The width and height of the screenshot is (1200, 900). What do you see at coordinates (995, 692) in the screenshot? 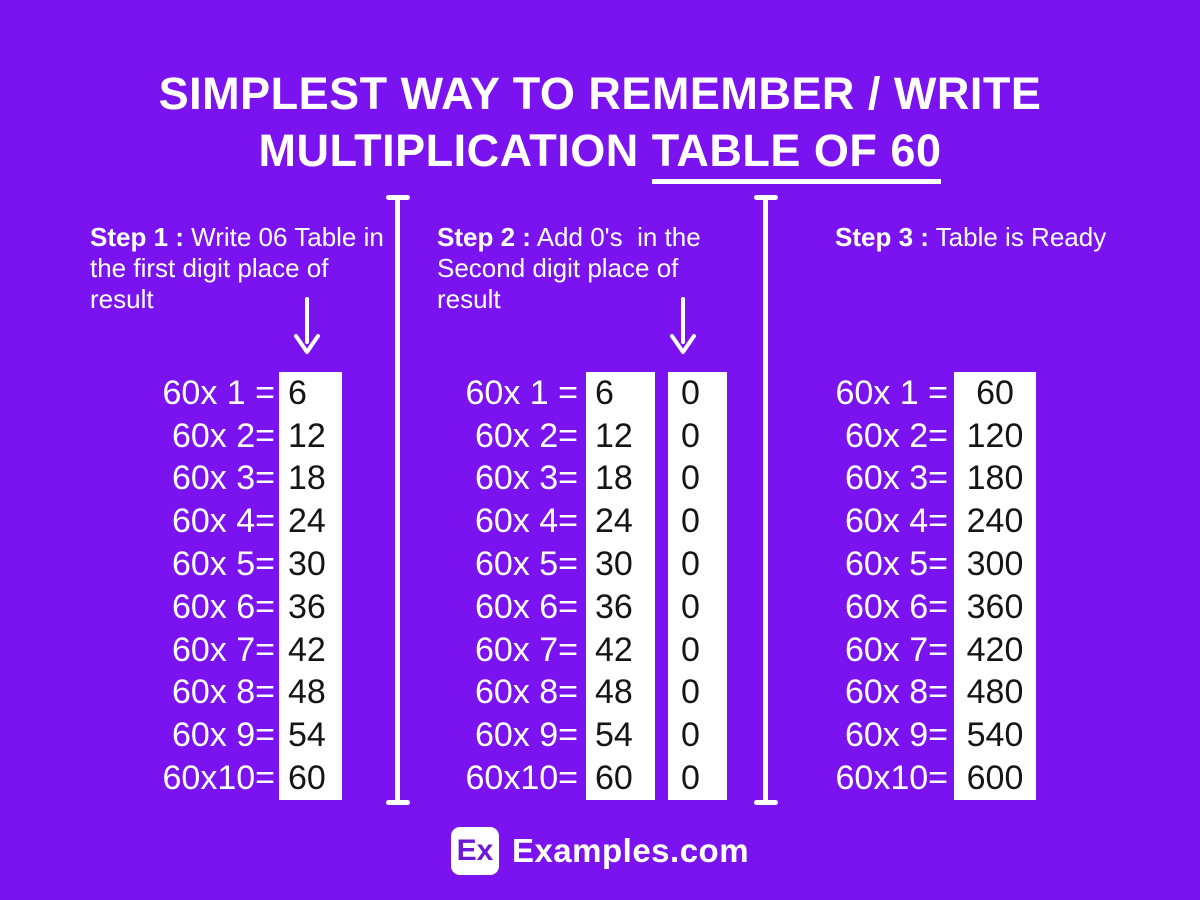
I see `product-value: 480` at bounding box center [995, 692].